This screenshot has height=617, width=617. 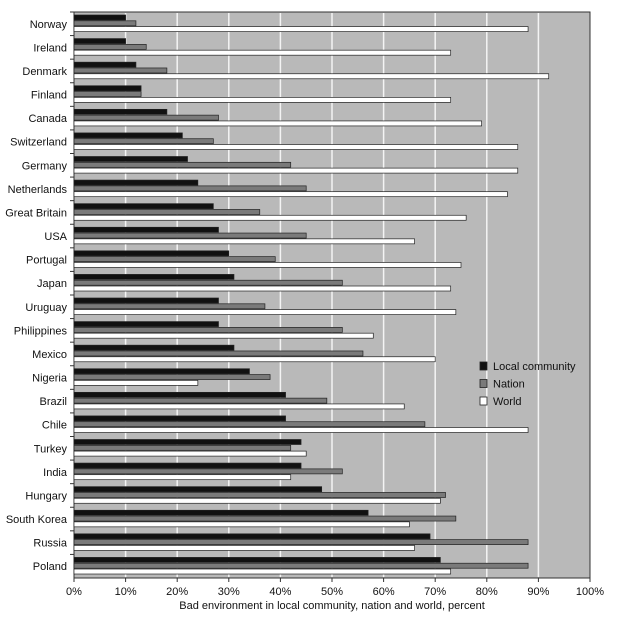 I want to click on category-label: Germany, so click(x=45, y=166).